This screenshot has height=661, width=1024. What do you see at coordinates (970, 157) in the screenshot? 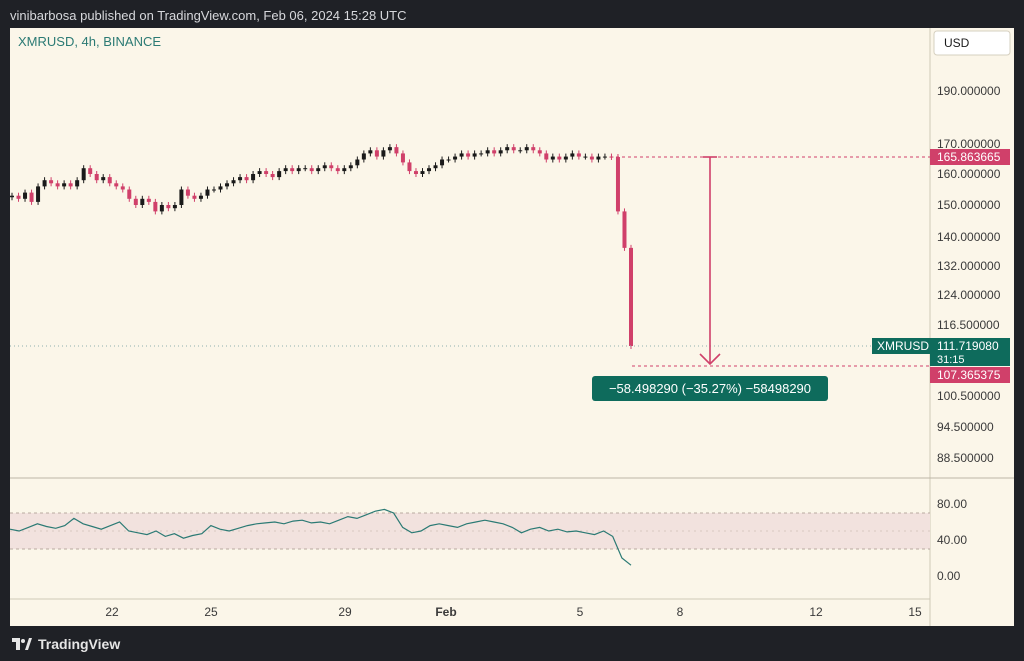
I see `start-level-badge` at bounding box center [970, 157].